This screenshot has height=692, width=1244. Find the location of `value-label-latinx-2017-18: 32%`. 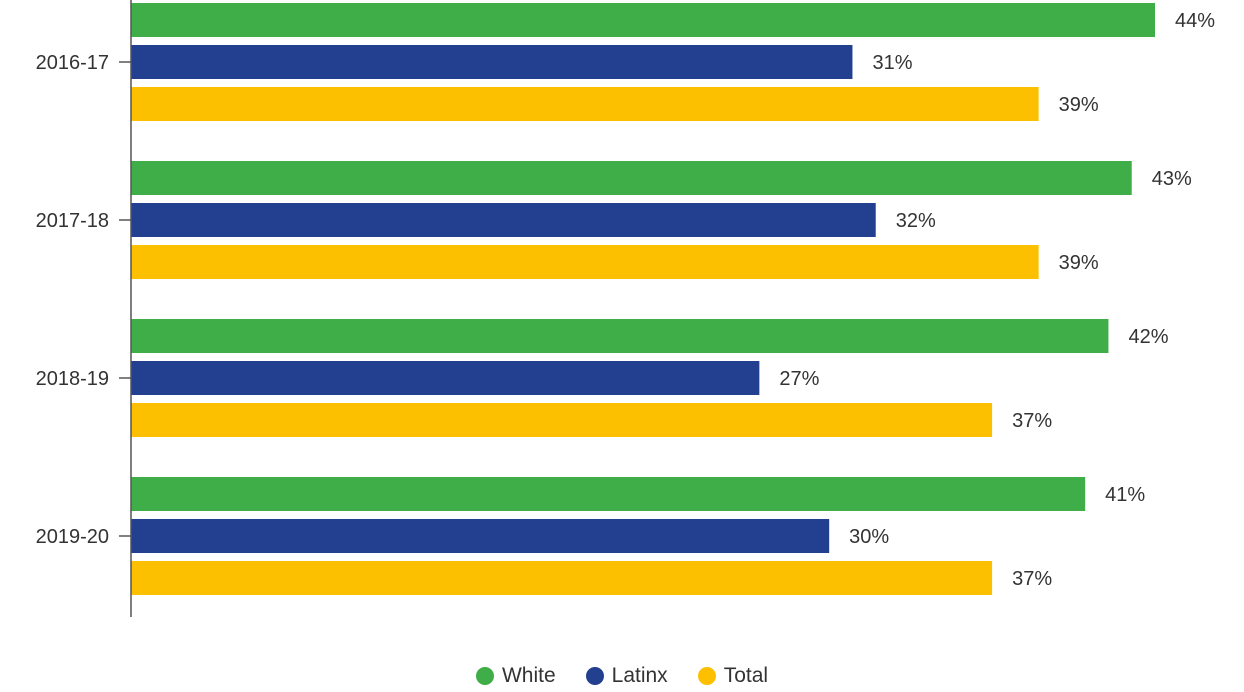

value-label-latinx-2017-18: 32% is located at coordinates (916, 221).